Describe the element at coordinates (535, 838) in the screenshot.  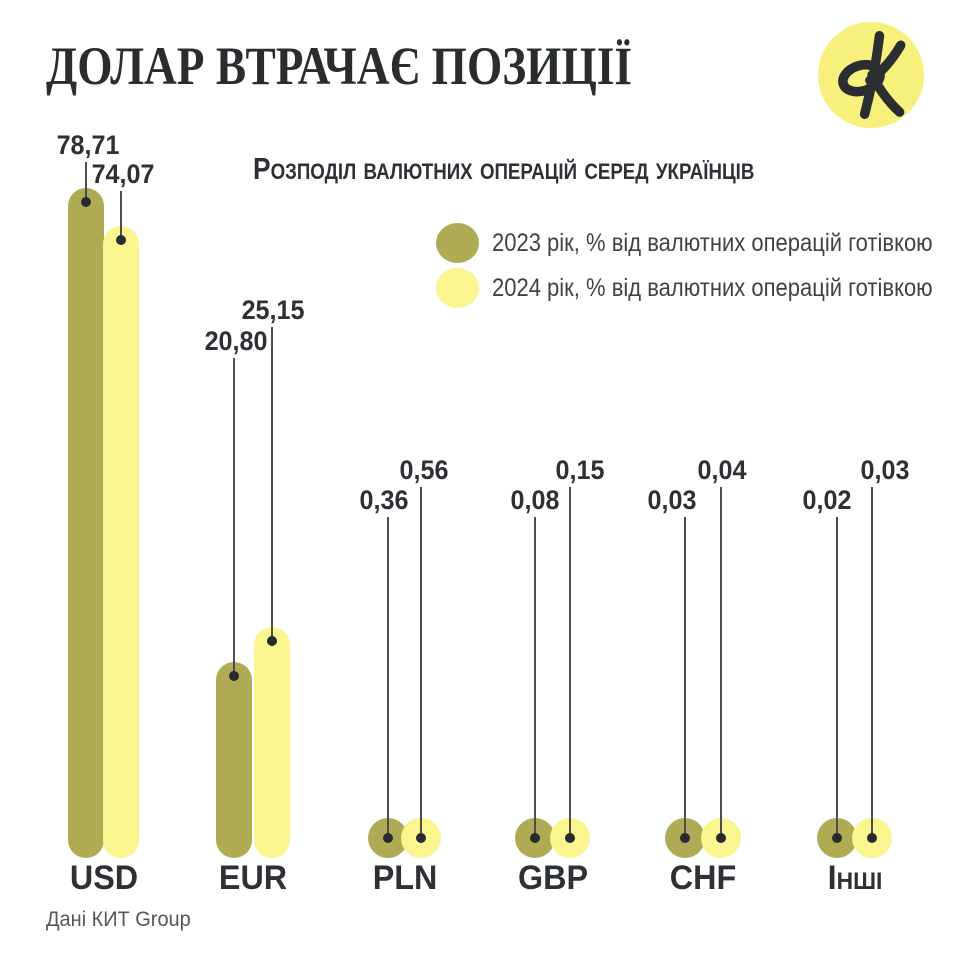
I see `marker-dot-GBP-2023` at that location.